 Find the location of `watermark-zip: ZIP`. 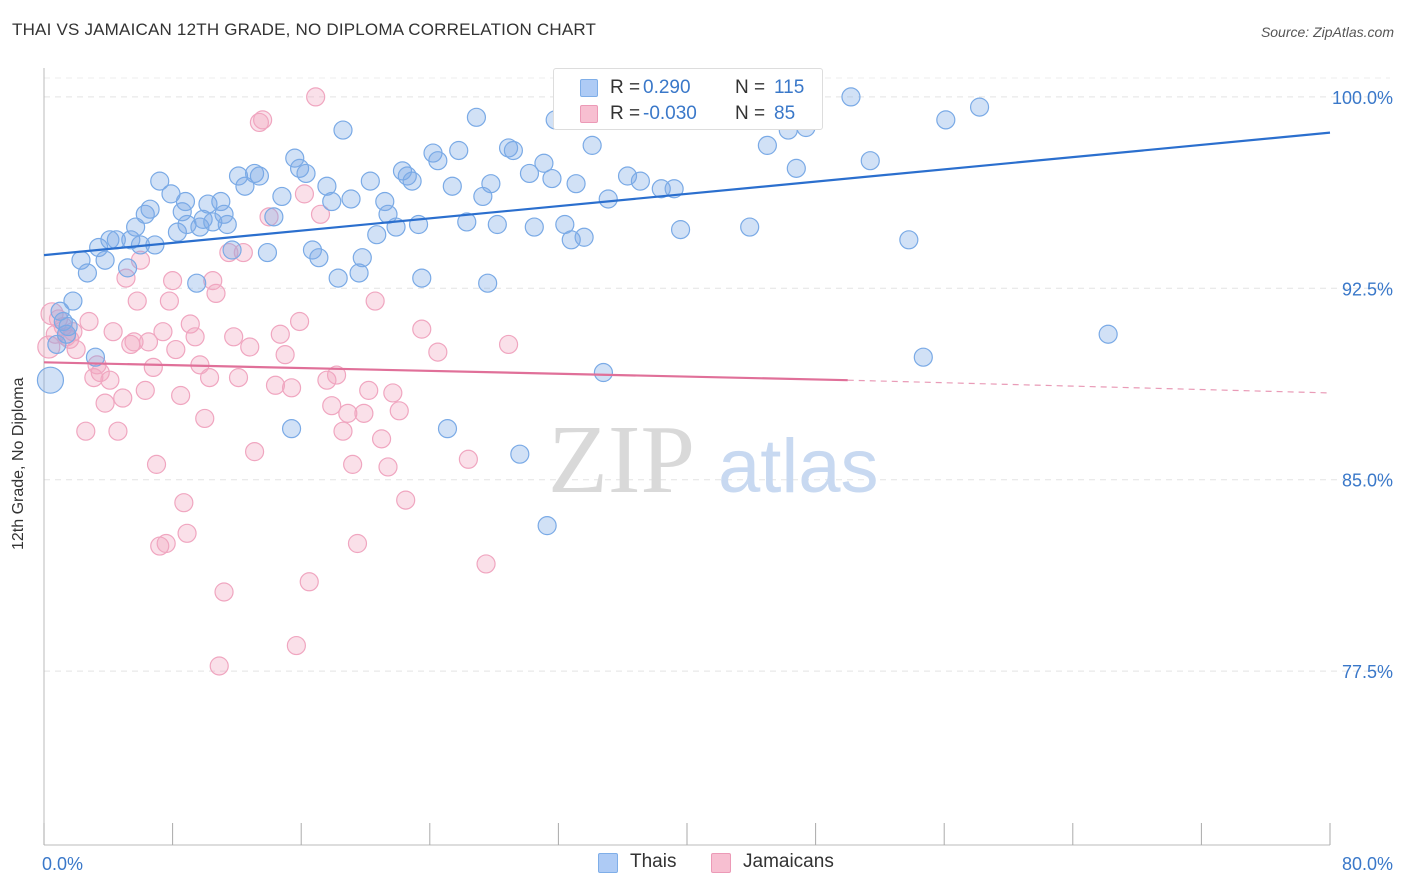

watermark-zip: ZIP is located at coordinates (621, 460).